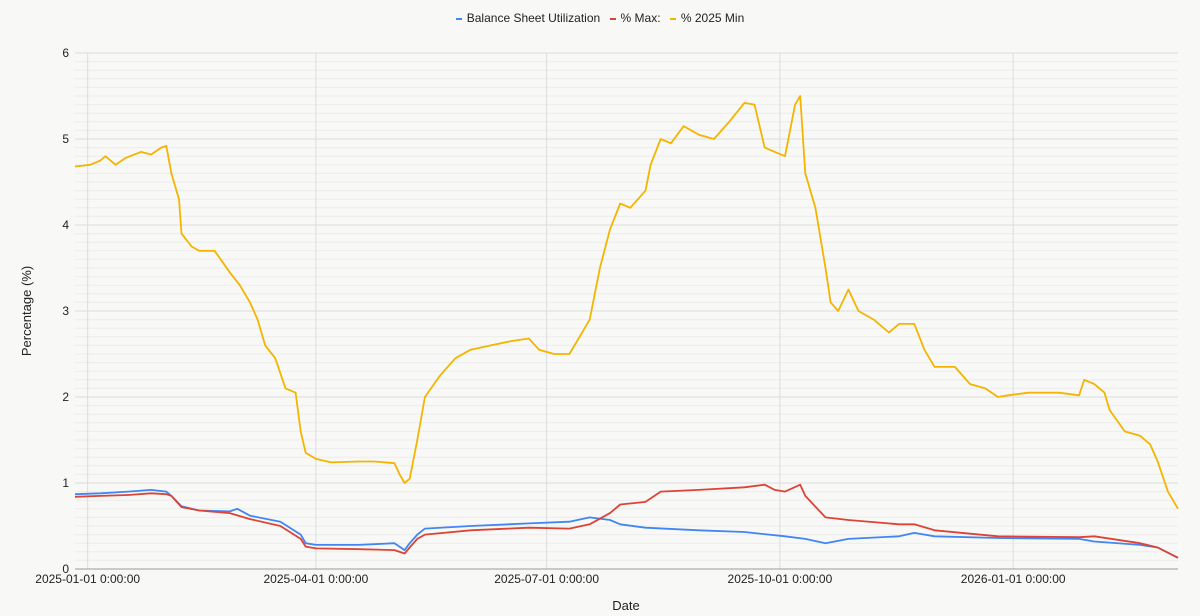 The image size is (1200, 616). I want to click on y-tick-label: 5, so click(65, 139).